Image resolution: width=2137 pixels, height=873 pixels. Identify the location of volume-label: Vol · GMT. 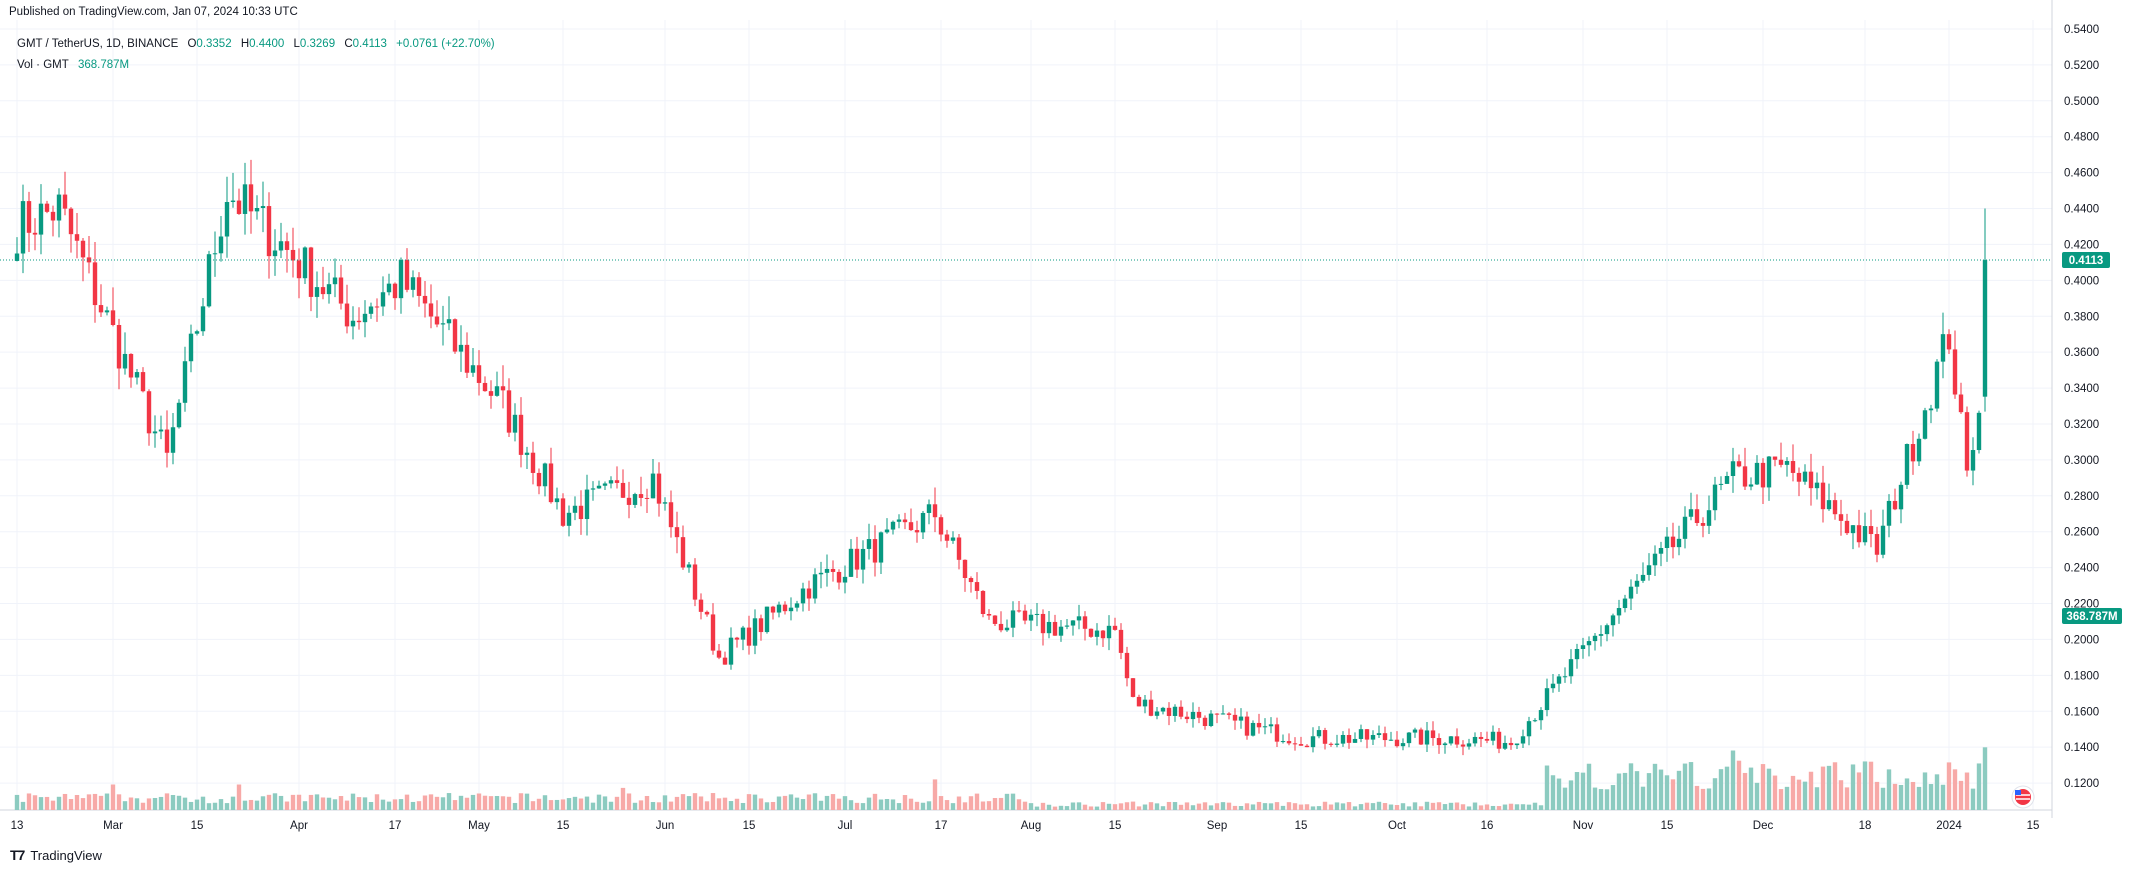
(43, 65).